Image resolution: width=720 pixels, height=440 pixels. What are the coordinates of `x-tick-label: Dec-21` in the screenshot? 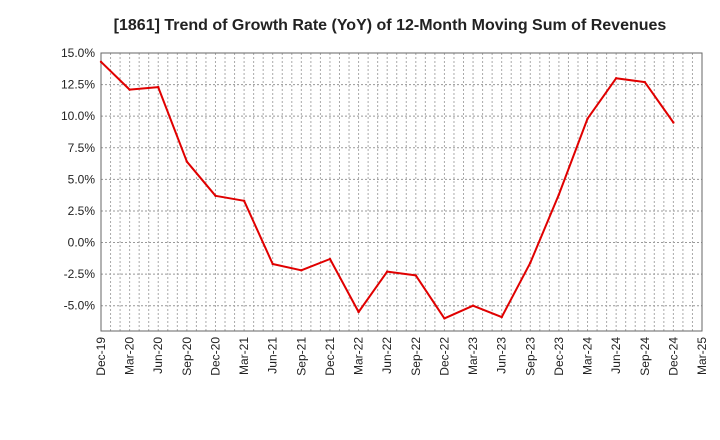 It's located at (330, 356).